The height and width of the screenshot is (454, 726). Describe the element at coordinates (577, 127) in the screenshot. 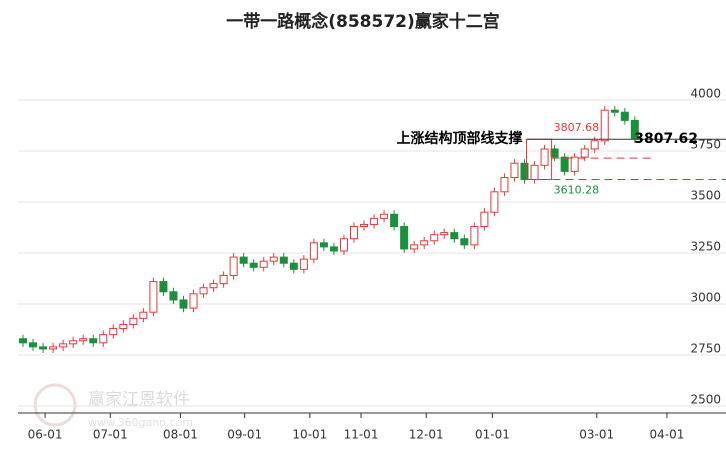

I see `box-high-label: 3807.68` at that location.